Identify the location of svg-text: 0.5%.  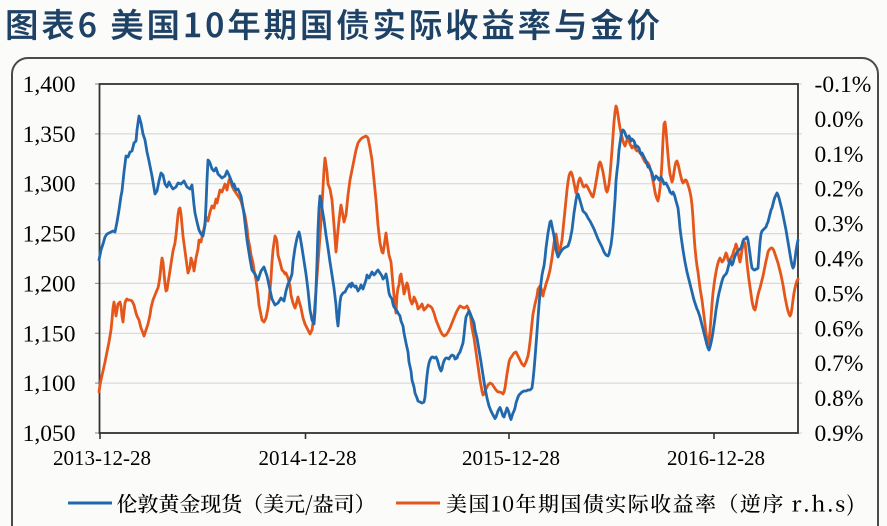
(839, 294).